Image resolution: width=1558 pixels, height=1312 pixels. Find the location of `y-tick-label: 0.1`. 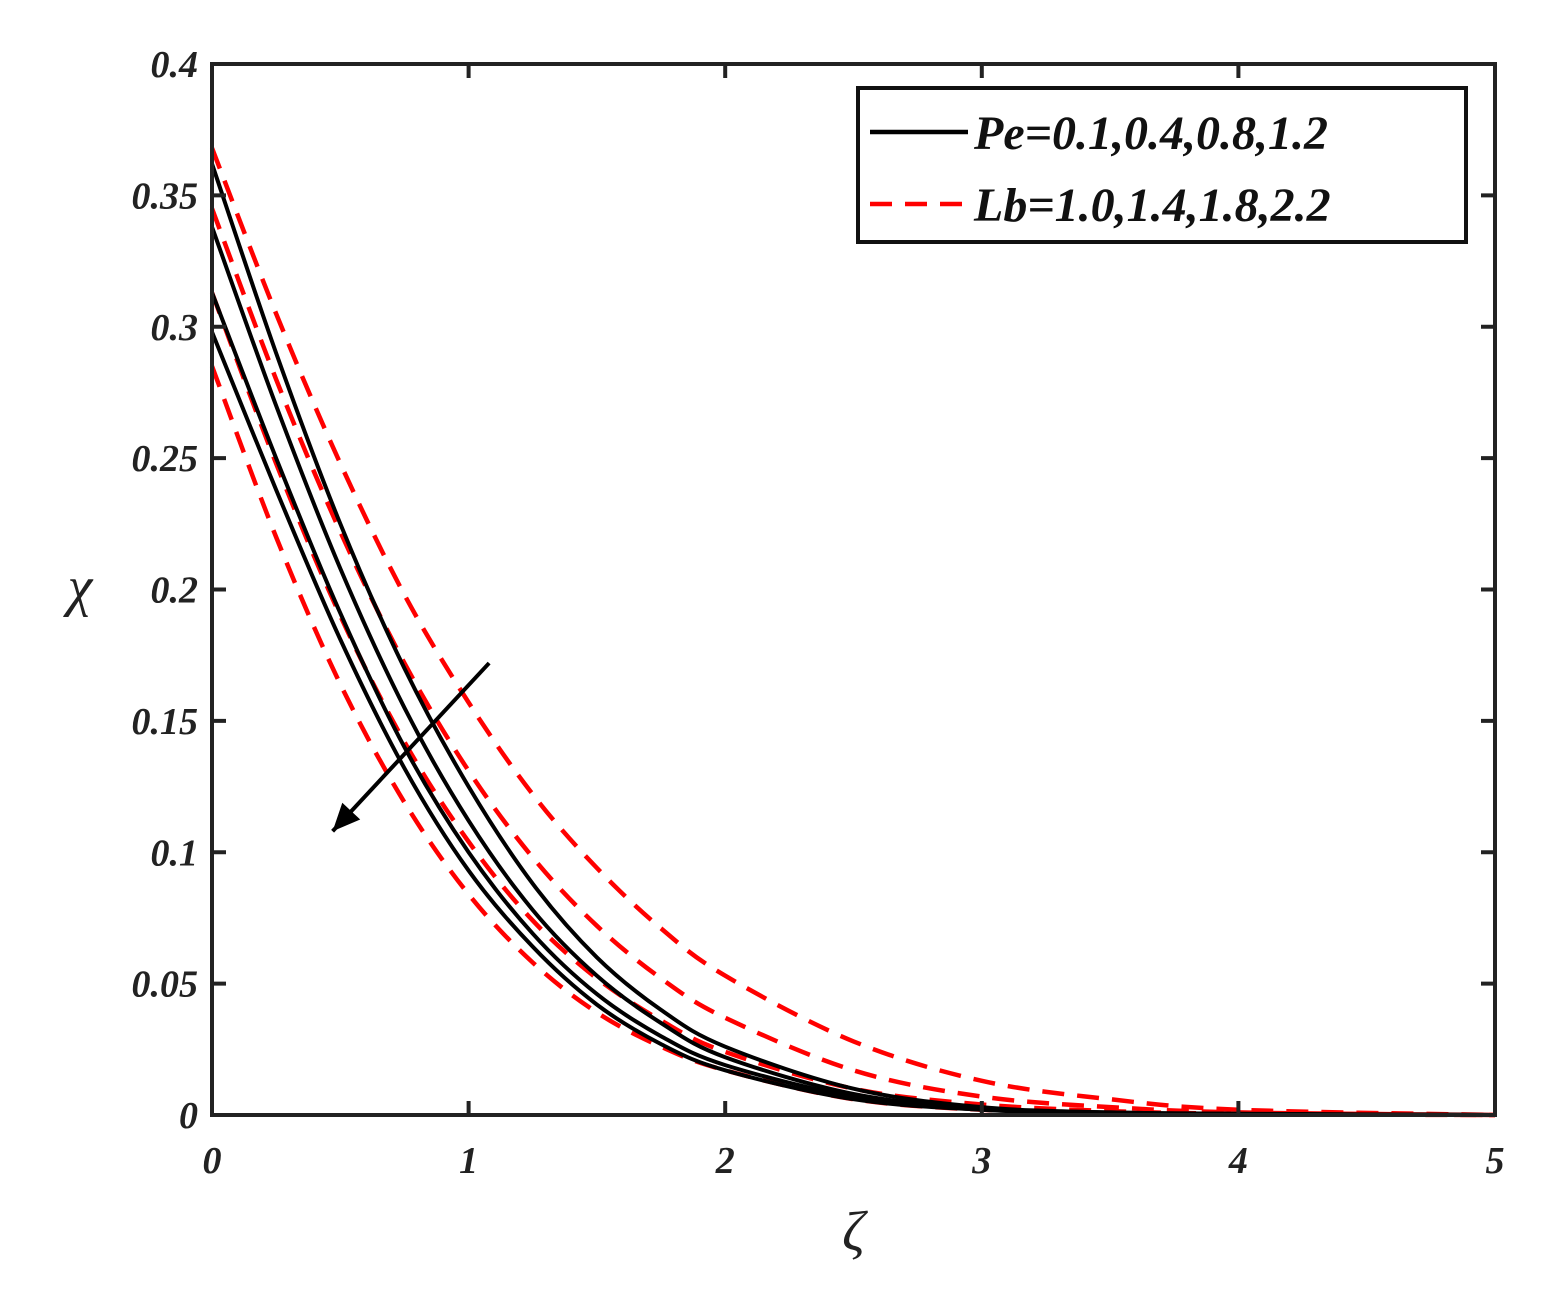

y-tick-label: 0.1 is located at coordinates (175, 853).